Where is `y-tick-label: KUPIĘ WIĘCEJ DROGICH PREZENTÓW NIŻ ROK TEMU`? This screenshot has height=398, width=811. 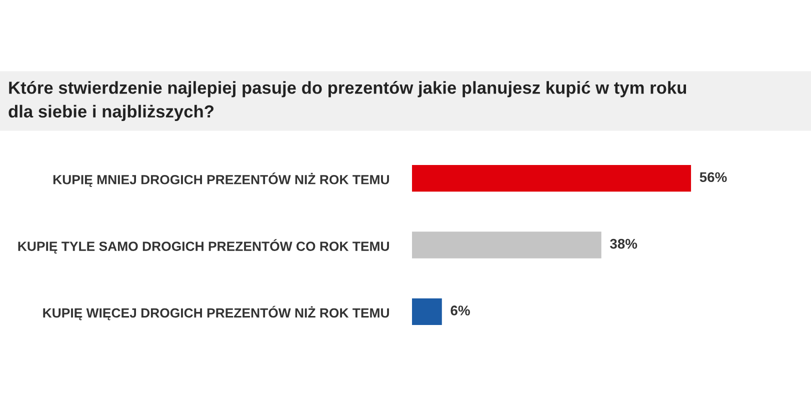 y-tick-label: KUPIĘ WIĘCEJ DROGICH PREZENTÓW NIŻ ROK TEMU is located at coordinates (216, 313).